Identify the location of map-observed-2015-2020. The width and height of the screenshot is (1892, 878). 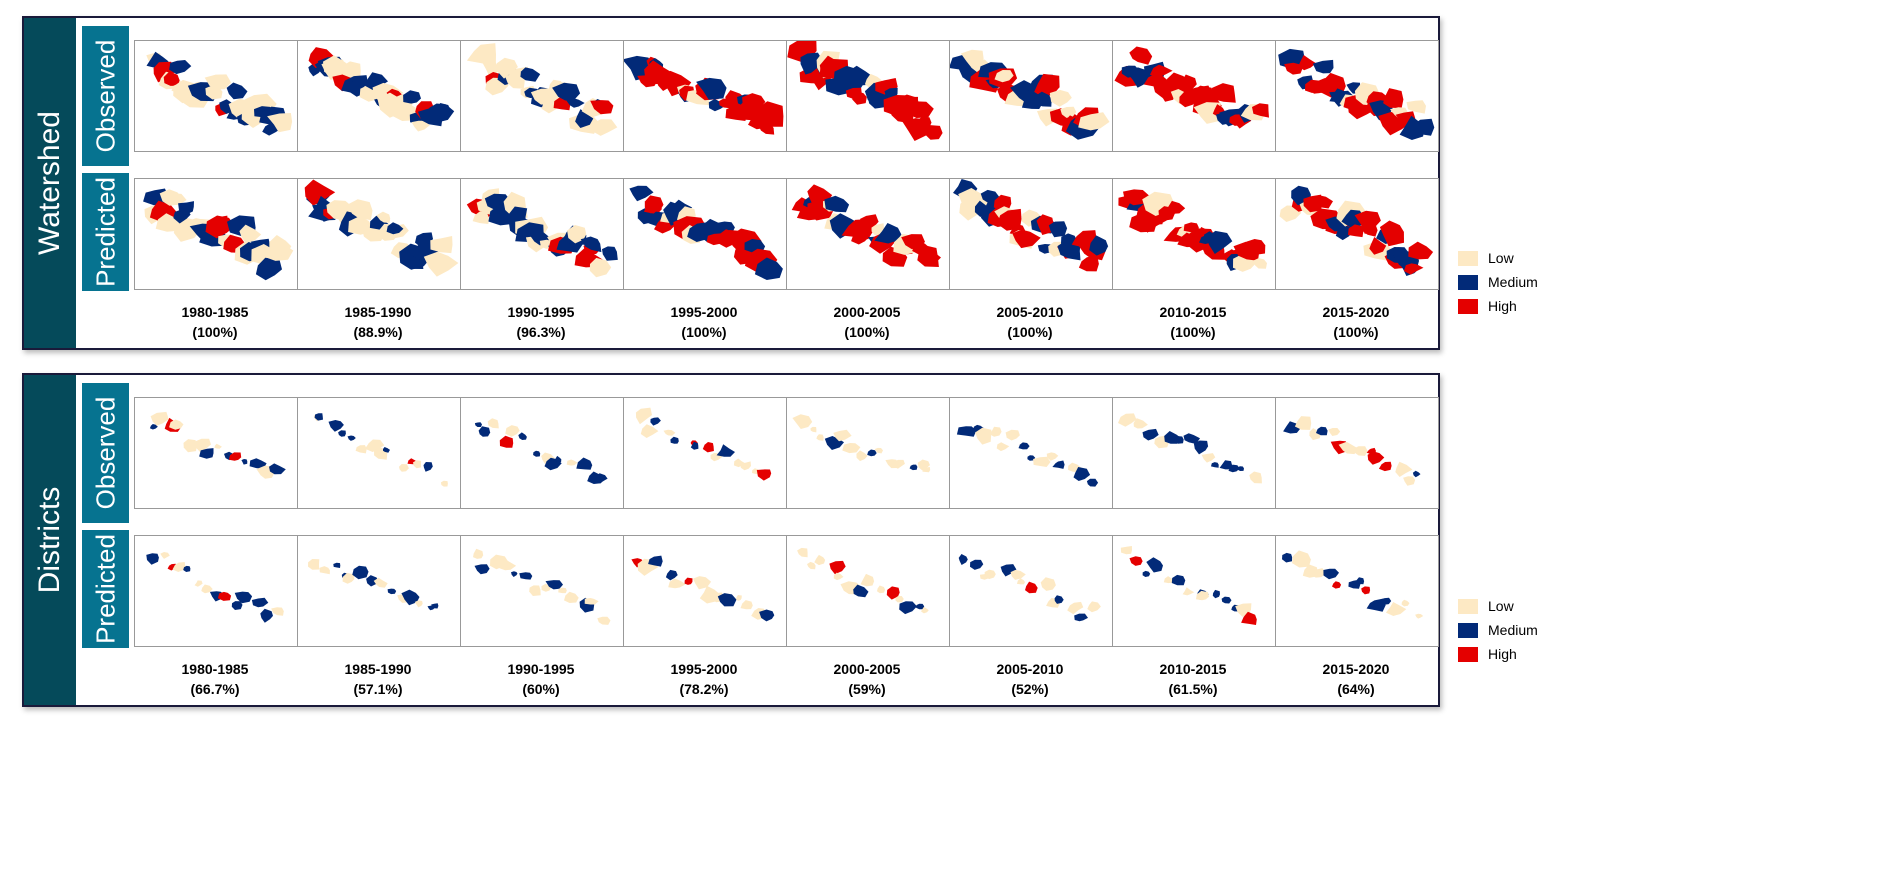
(1357, 96).